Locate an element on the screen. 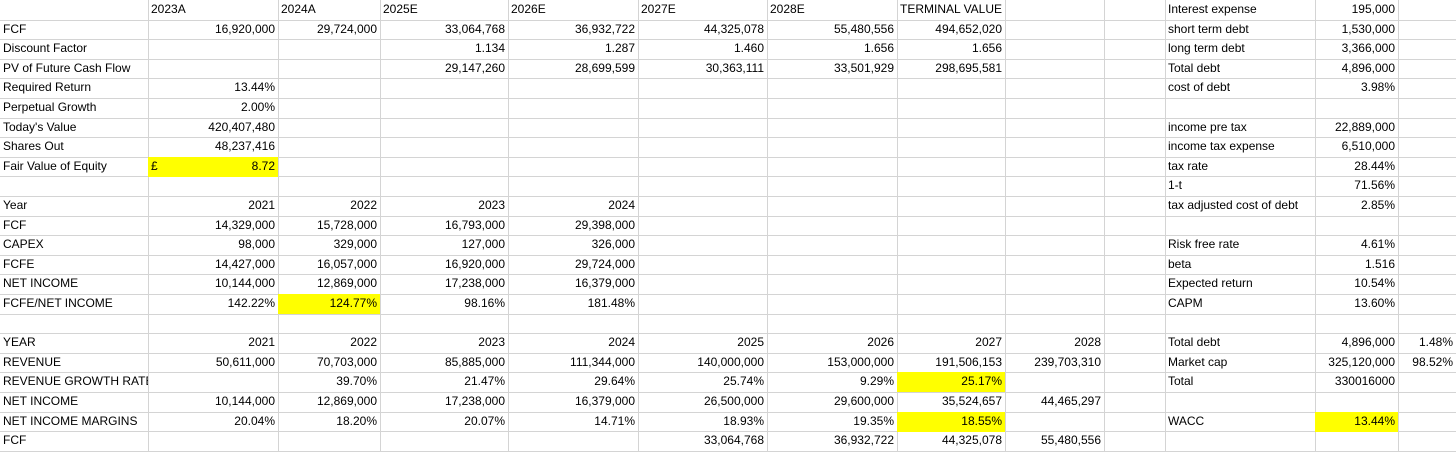 This screenshot has height=452, width=1456. value-cell: 2026 is located at coordinates (880, 342).